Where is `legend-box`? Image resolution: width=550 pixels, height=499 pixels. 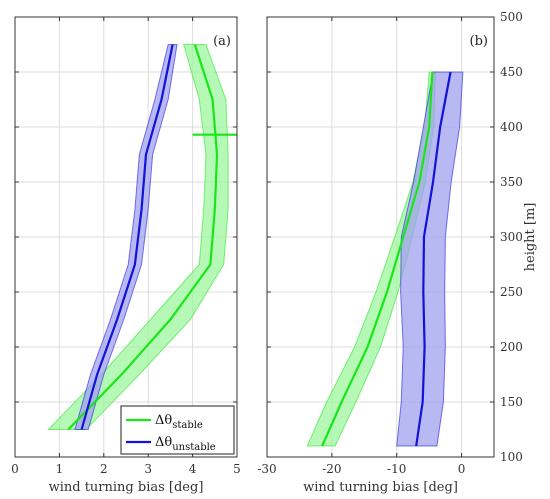
legend-box is located at coordinates (177, 430).